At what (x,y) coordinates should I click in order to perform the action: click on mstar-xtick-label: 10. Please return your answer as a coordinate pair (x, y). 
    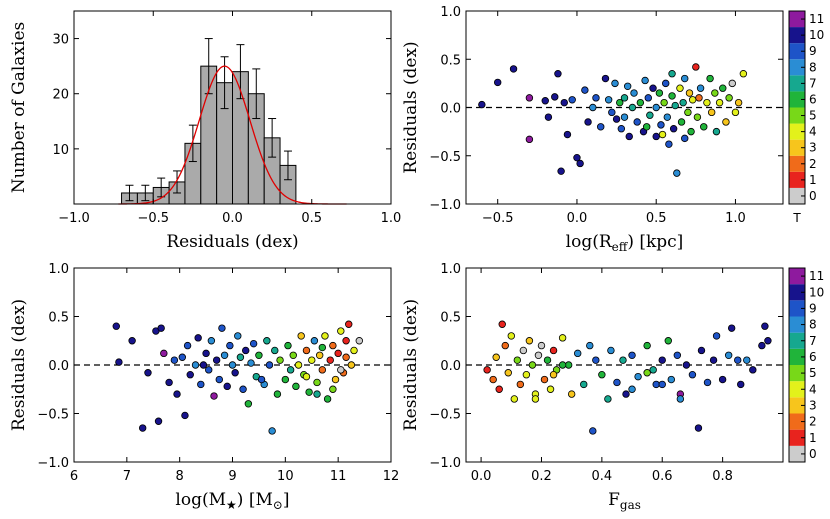
    Looking at the image, I should click on (285, 476).